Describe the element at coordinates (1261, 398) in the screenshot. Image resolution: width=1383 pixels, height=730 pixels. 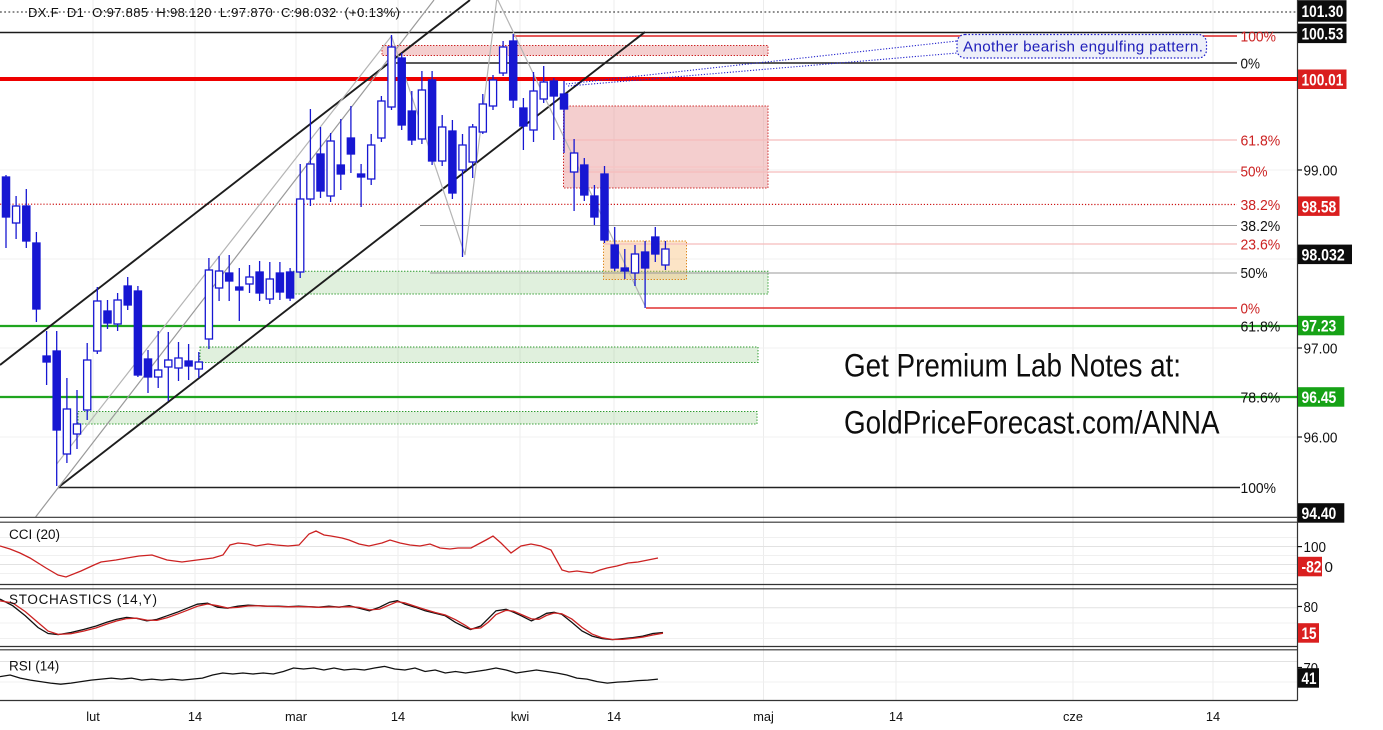
I see `svg-text: 78.6%` at that location.